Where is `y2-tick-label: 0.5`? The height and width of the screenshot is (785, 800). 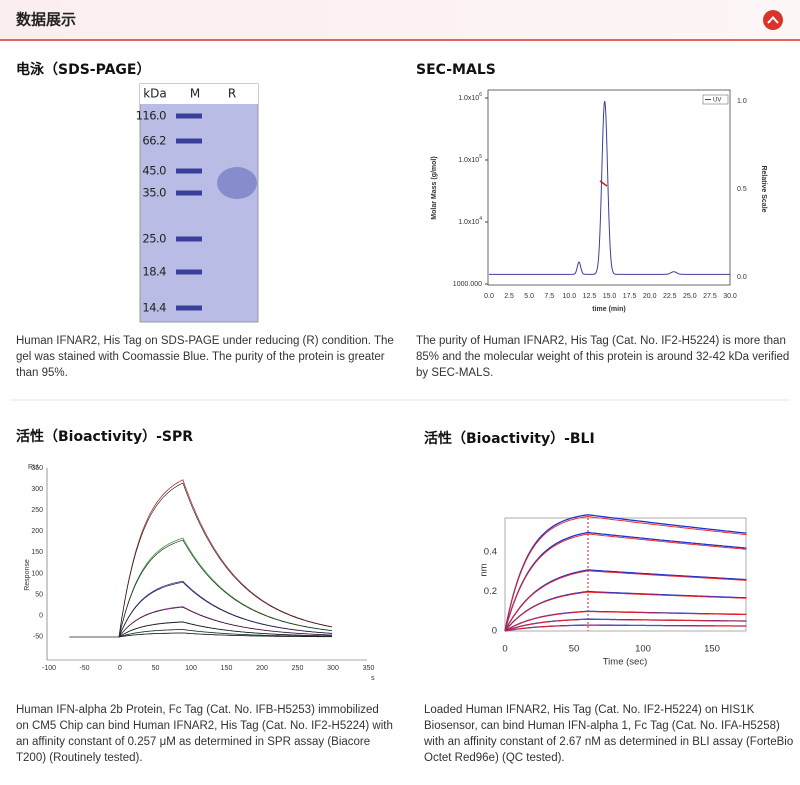 y2-tick-label: 0.5 is located at coordinates (742, 189).